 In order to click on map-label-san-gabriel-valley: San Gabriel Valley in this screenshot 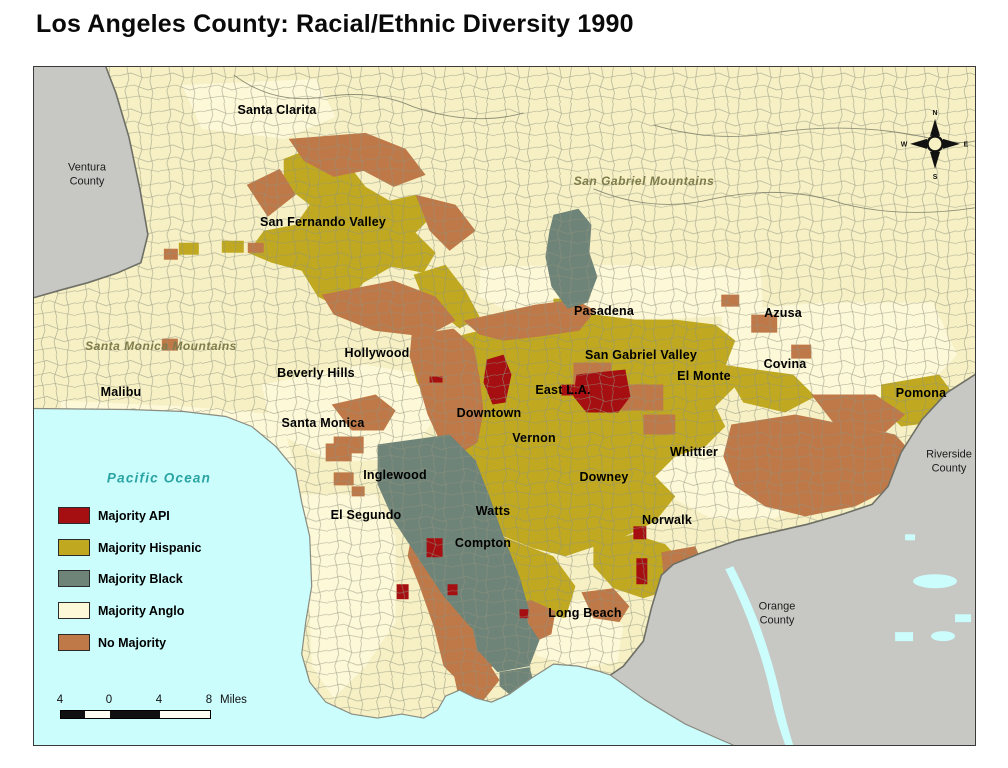, I will do `click(641, 355)`.